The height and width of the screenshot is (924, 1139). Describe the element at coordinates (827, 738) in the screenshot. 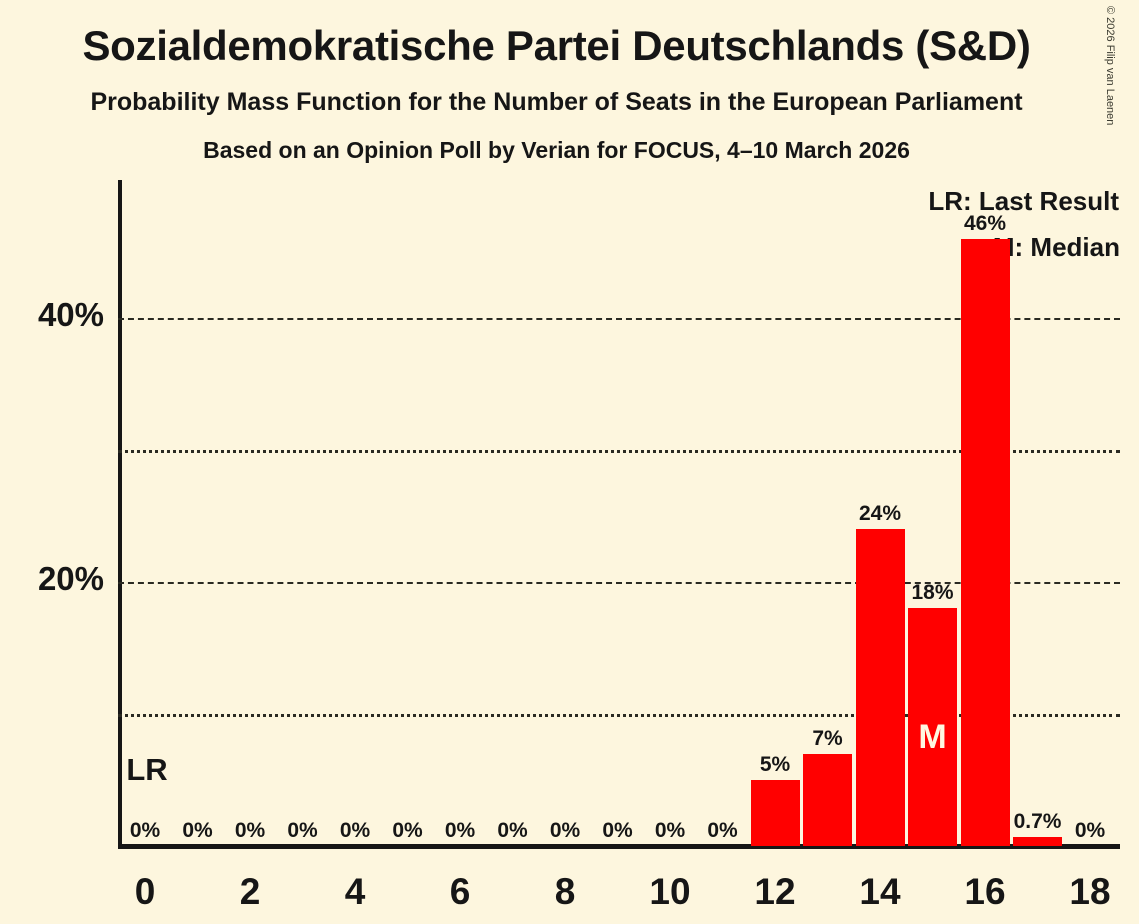

I see `bar-value-label-seat-13: 7%` at that location.